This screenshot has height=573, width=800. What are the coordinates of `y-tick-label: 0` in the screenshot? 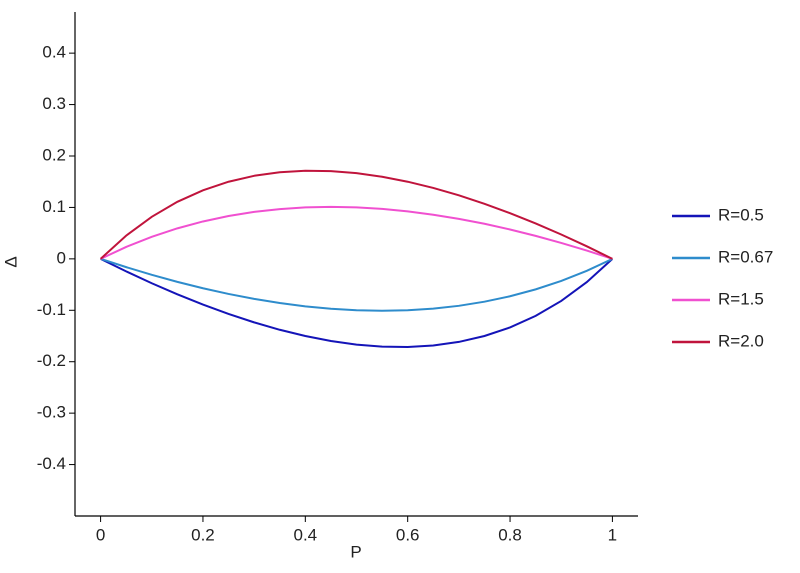 It's located at (61, 257).